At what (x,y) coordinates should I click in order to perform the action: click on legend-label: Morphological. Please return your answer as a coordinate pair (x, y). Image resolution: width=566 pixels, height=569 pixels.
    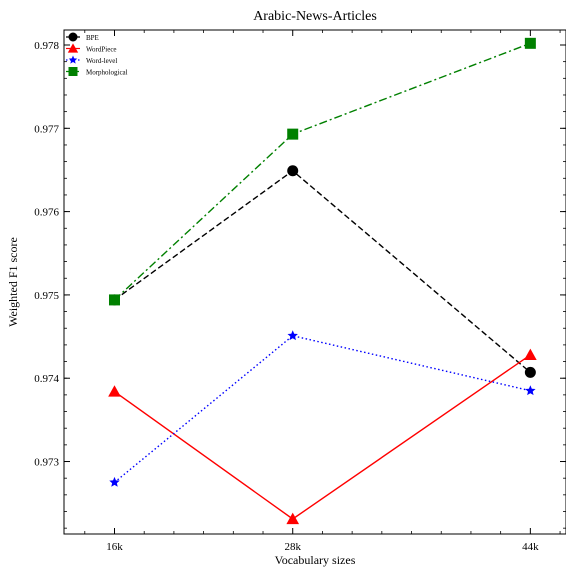
    Looking at the image, I should click on (107, 73).